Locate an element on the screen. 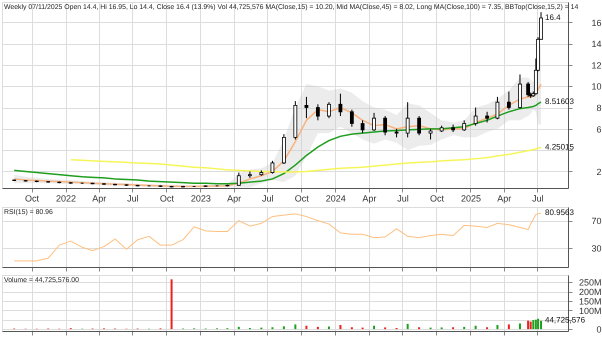  y-tick-label: 150M is located at coordinates (590, 301).